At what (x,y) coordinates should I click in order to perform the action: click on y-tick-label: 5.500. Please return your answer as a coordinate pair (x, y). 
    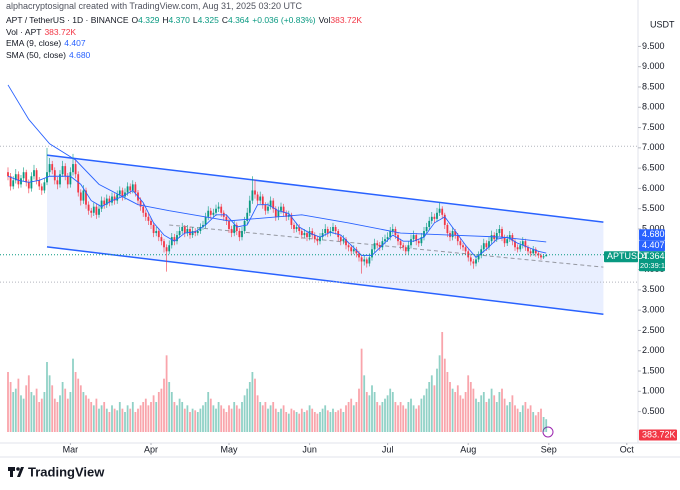
    Looking at the image, I should click on (653, 208).